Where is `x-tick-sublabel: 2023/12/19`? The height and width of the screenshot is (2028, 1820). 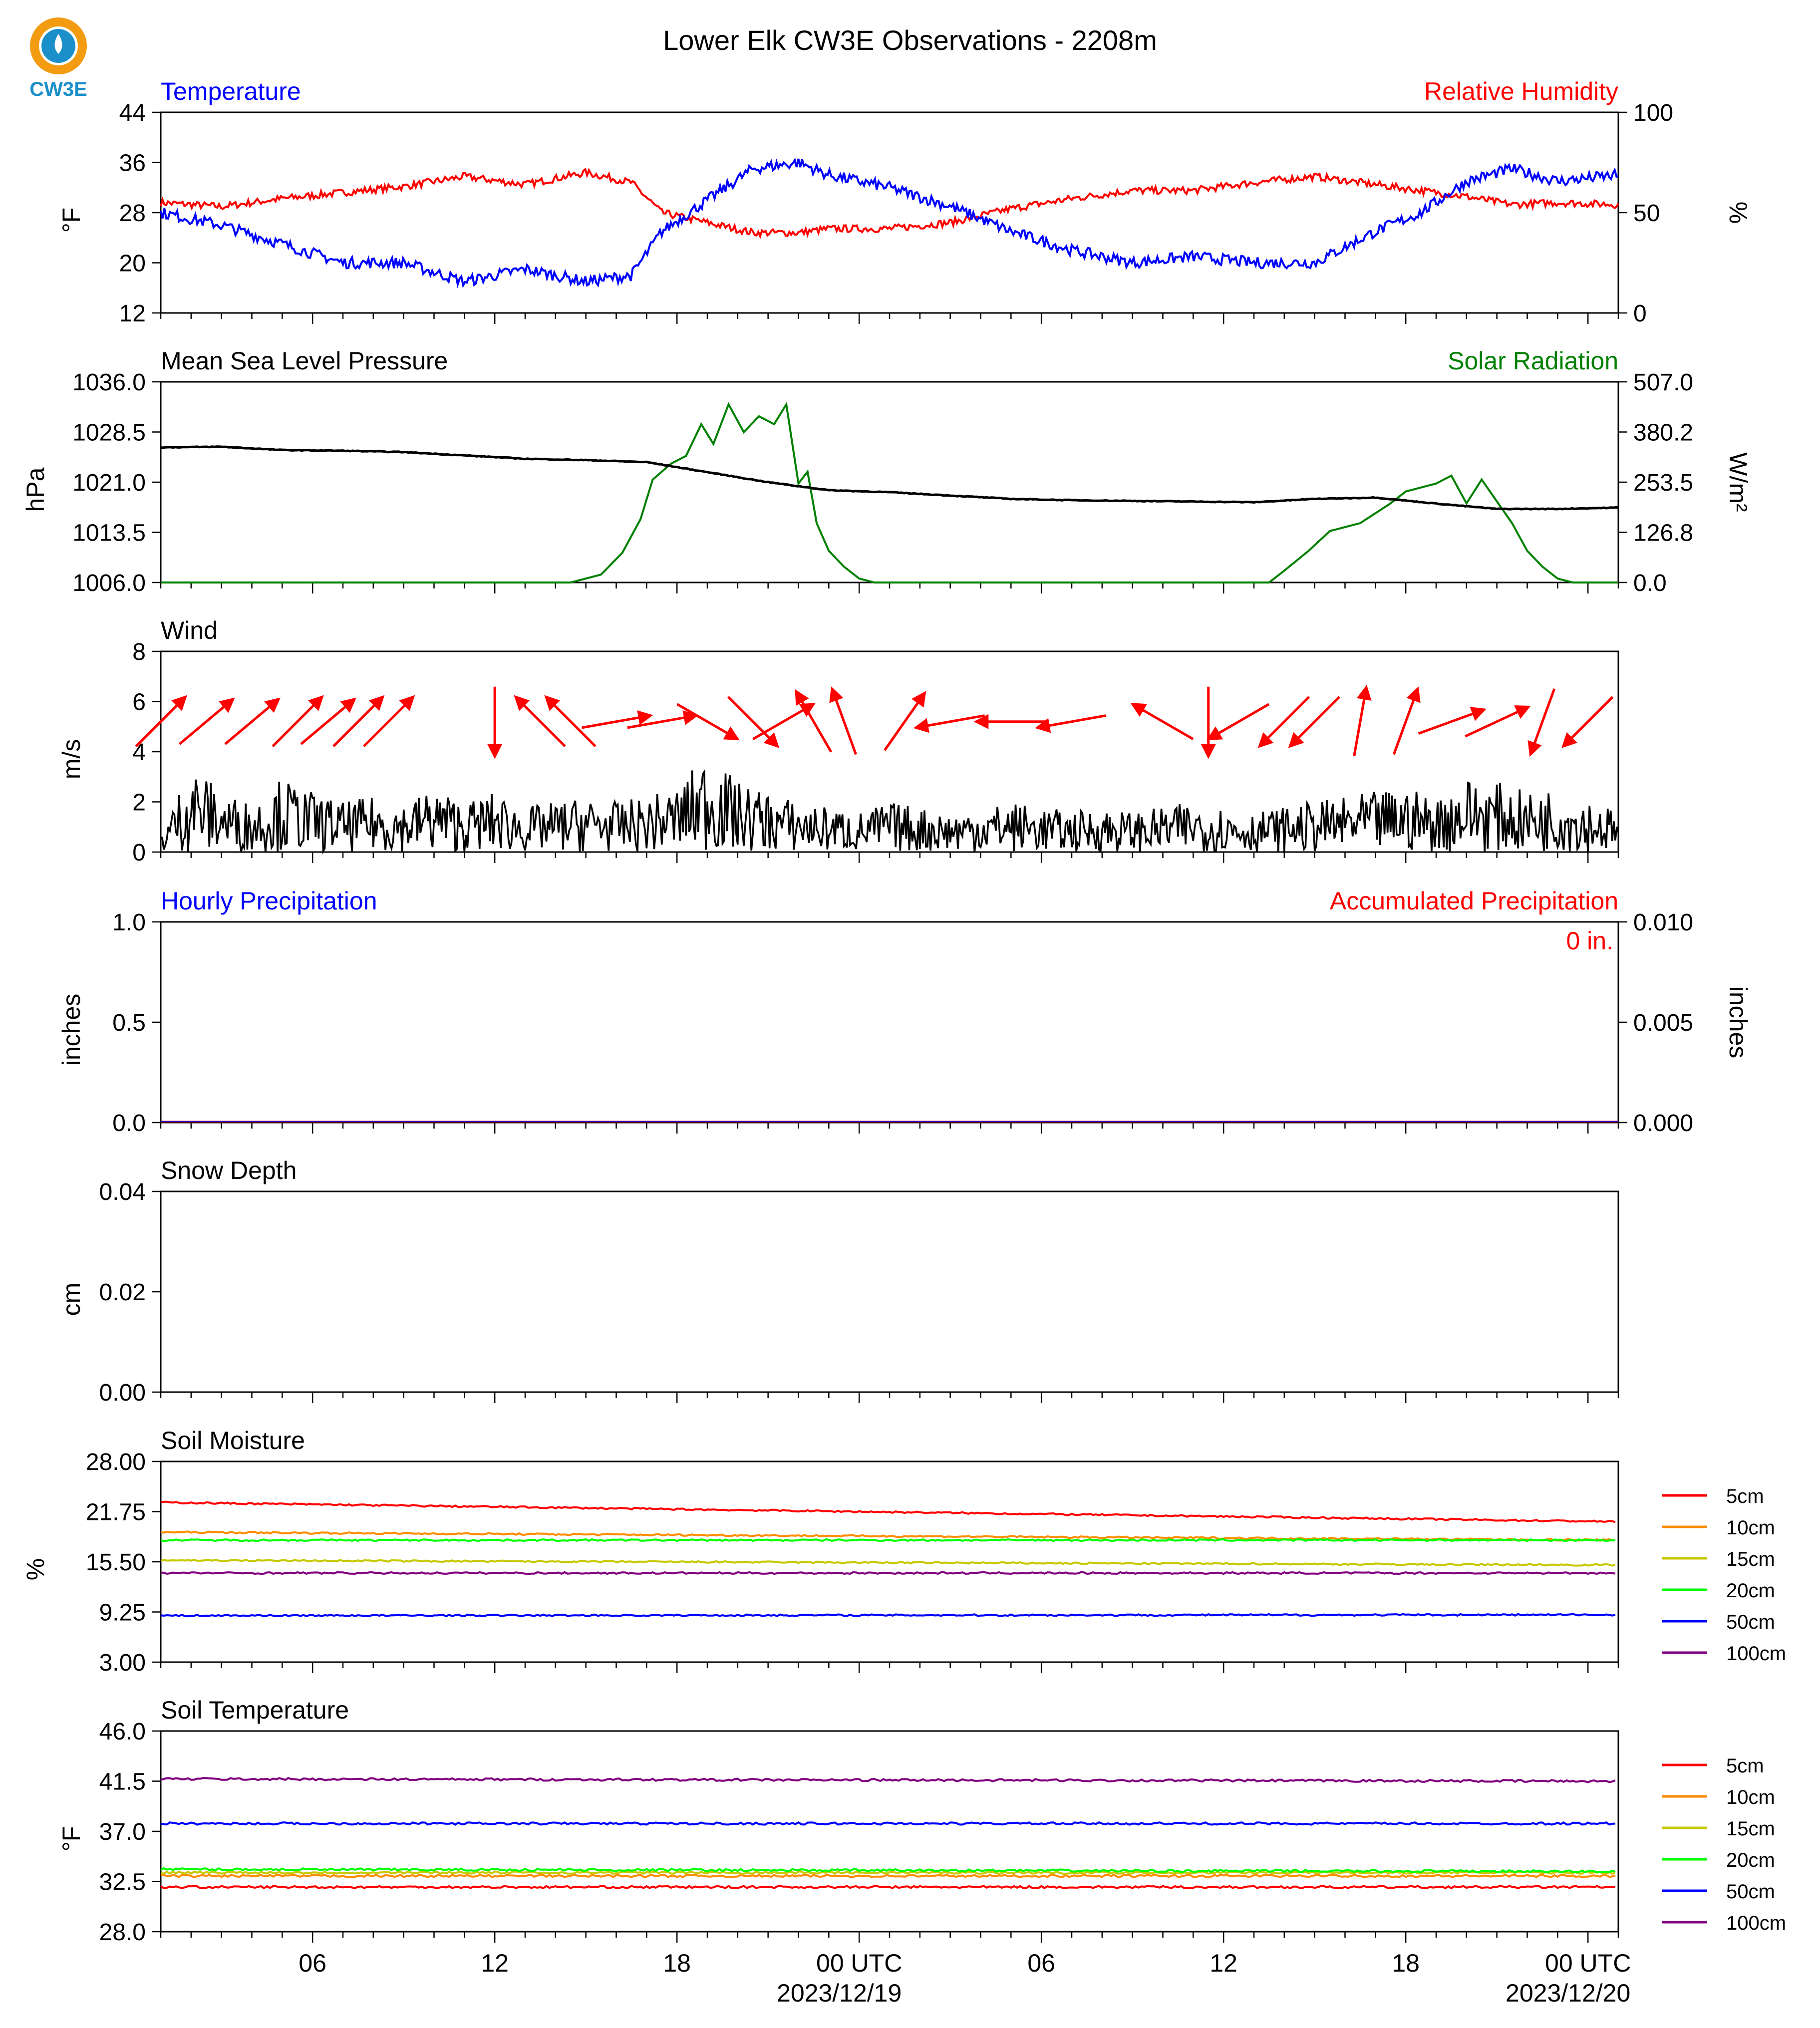 x-tick-sublabel: 2023/12/19 is located at coordinates (839, 1993).